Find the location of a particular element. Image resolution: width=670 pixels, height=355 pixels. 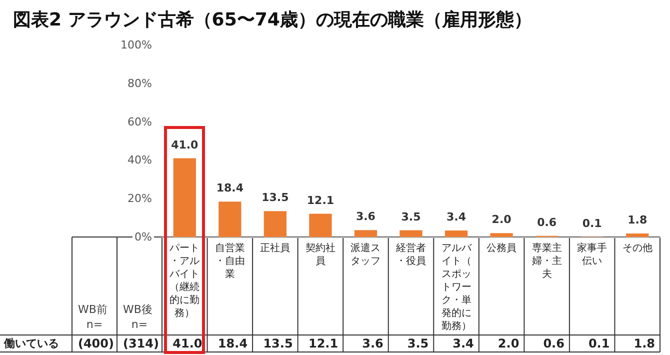

data-label: 41.0 is located at coordinates (187, 343).